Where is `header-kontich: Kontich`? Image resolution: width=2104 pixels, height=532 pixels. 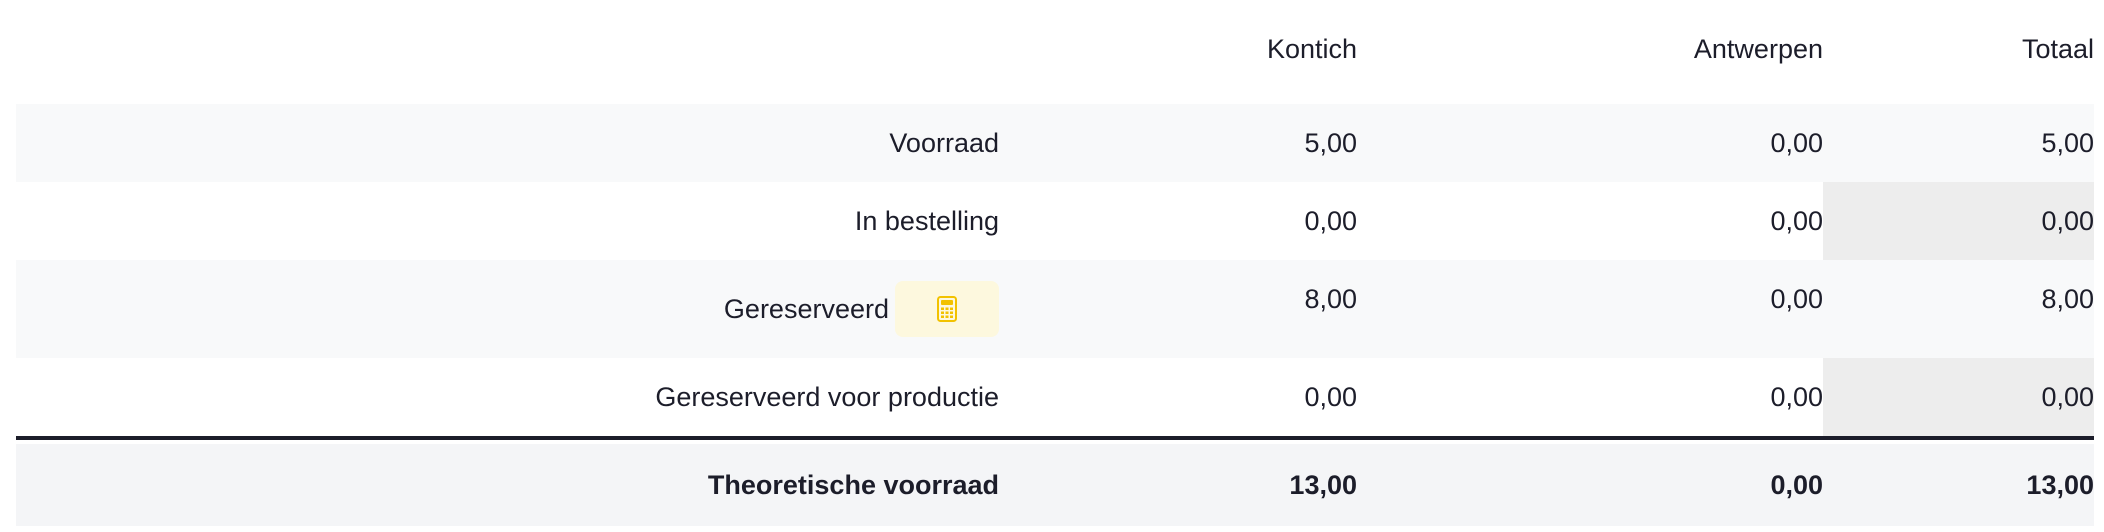 header-kontich: Kontich is located at coordinates (1311, 48).